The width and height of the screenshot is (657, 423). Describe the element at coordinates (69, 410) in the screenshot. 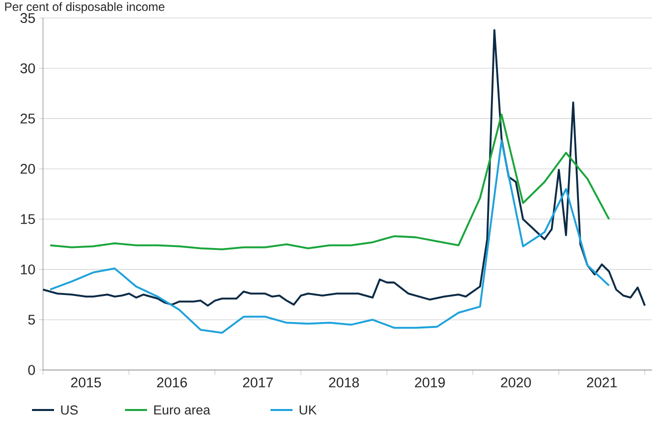

I see `legend-label: US` at that location.